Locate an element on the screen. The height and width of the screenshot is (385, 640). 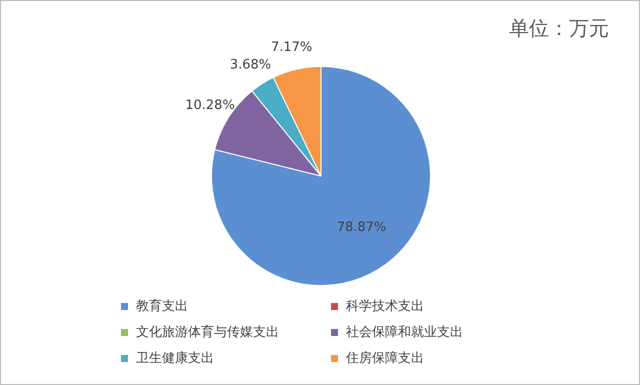
data-label: 10.28% is located at coordinates (210, 105).